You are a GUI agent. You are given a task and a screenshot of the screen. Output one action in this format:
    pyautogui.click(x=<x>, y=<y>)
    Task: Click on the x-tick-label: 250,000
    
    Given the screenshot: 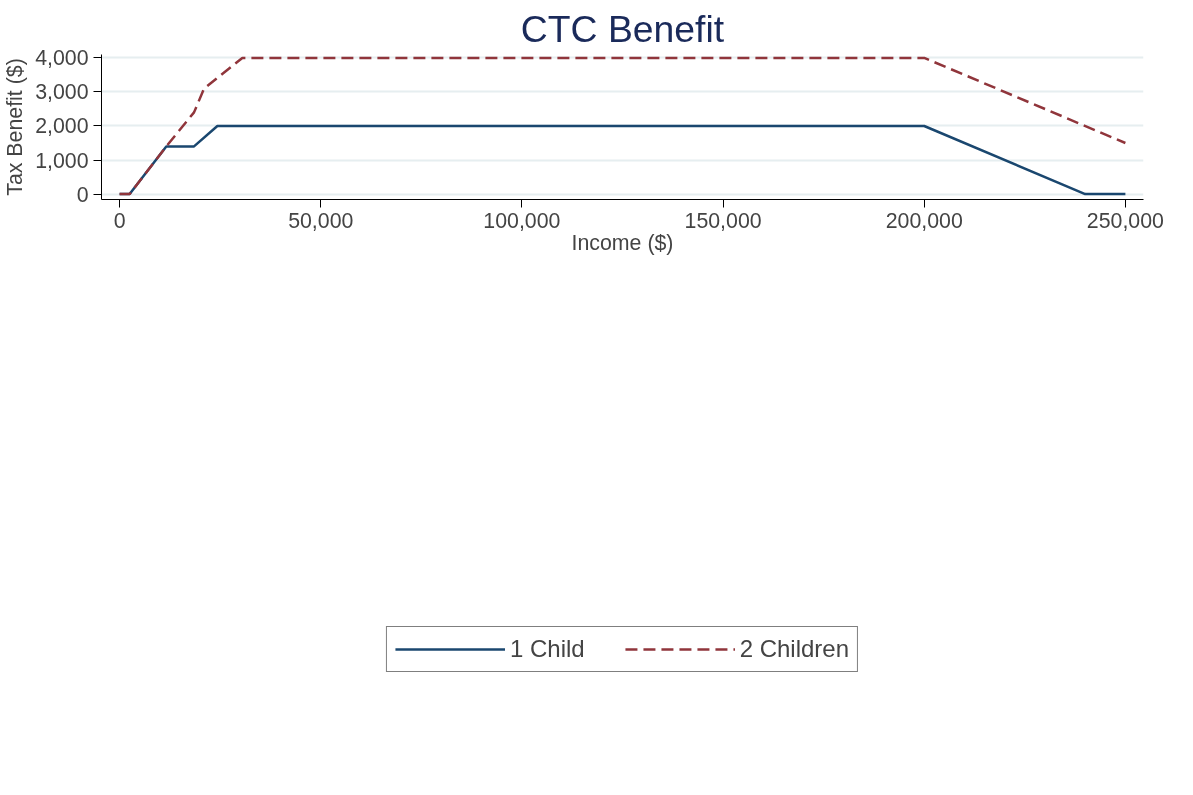 What is the action you would take?
    pyautogui.click(x=1125, y=220)
    